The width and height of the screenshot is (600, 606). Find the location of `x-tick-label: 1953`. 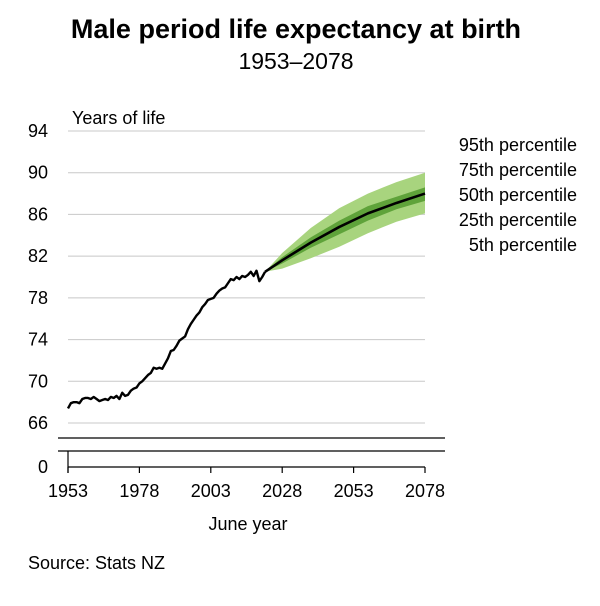

x-tick-label: 1953 is located at coordinates (68, 491).